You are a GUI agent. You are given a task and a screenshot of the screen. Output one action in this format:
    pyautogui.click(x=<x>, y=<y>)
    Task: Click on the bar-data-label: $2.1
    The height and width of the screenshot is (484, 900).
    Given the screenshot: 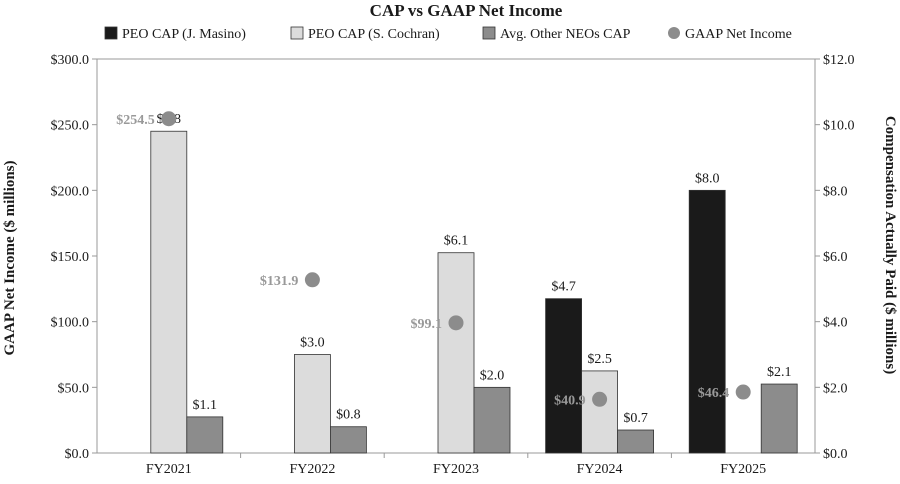 What is the action you would take?
    pyautogui.click(x=779, y=372)
    